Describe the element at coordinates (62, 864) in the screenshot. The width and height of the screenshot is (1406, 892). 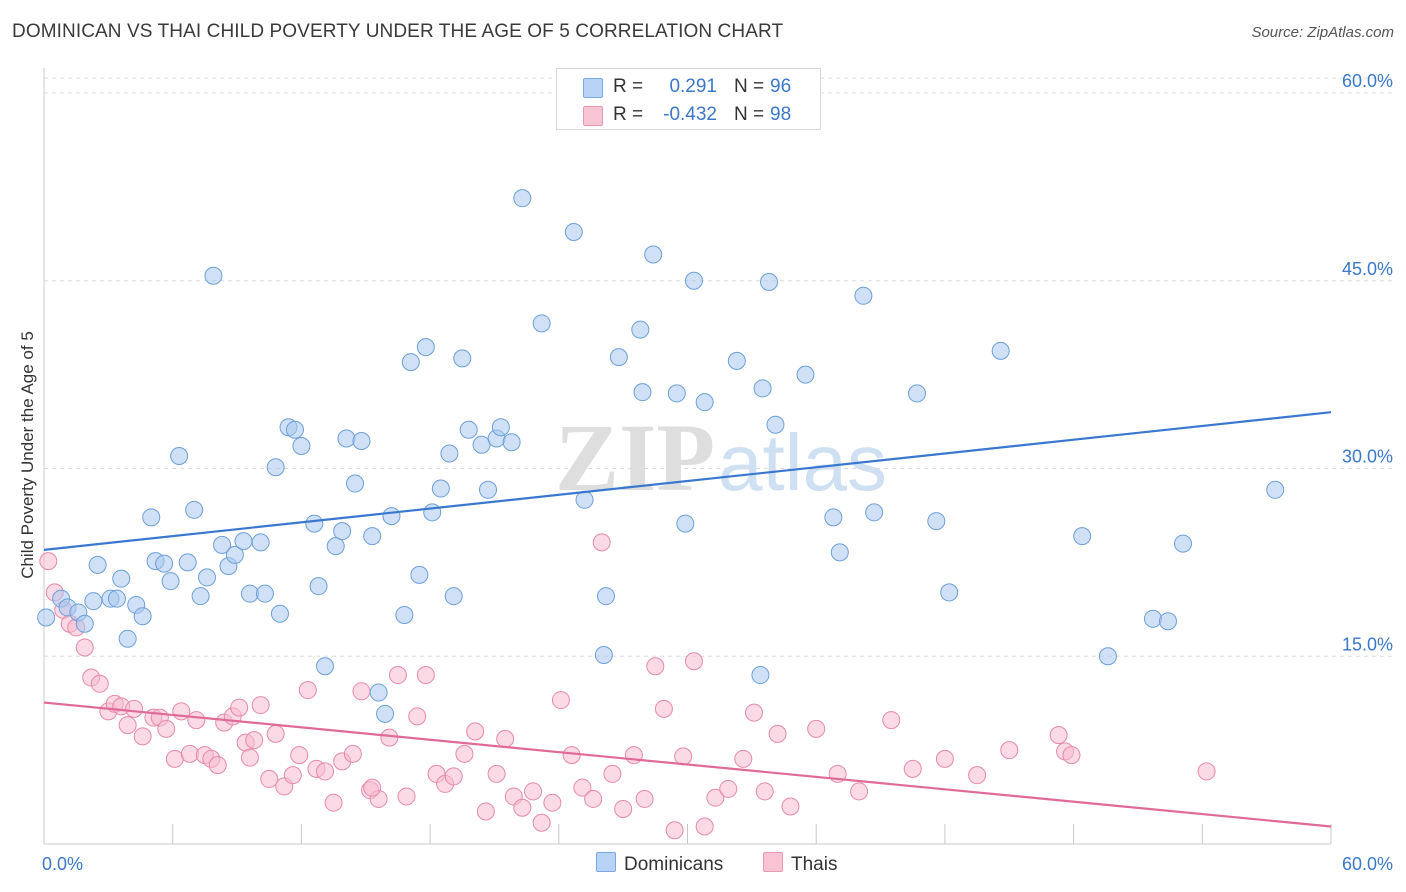
I see `x-tick-label: 0.0%` at that location.